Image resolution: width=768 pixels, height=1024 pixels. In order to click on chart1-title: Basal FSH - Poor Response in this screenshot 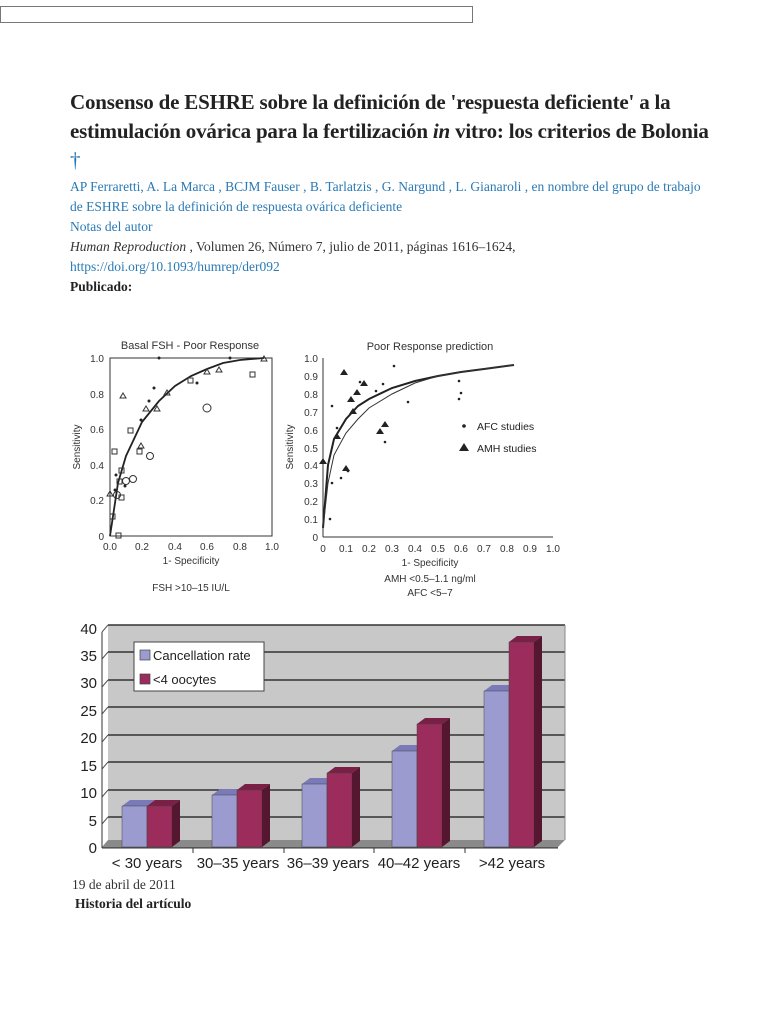, I will do `click(190, 346)`.